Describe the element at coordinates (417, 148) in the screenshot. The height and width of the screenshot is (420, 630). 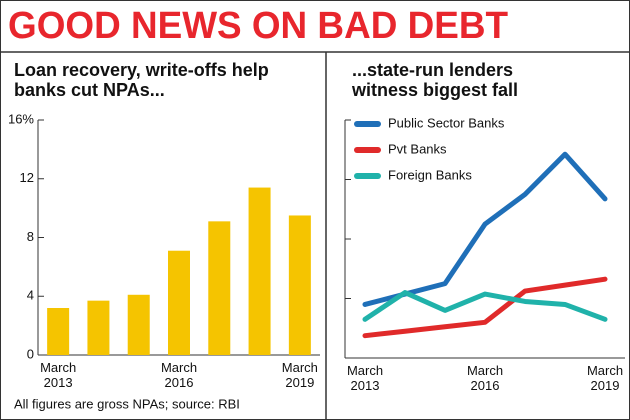
I see `legend-label: Pvt Banks` at that location.